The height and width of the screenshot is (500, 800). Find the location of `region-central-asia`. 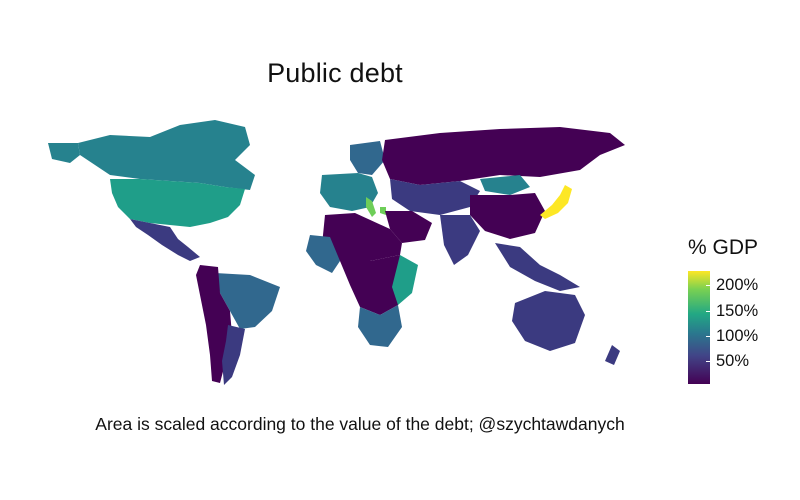

region-central-asia is located at coordinates (435, 197).